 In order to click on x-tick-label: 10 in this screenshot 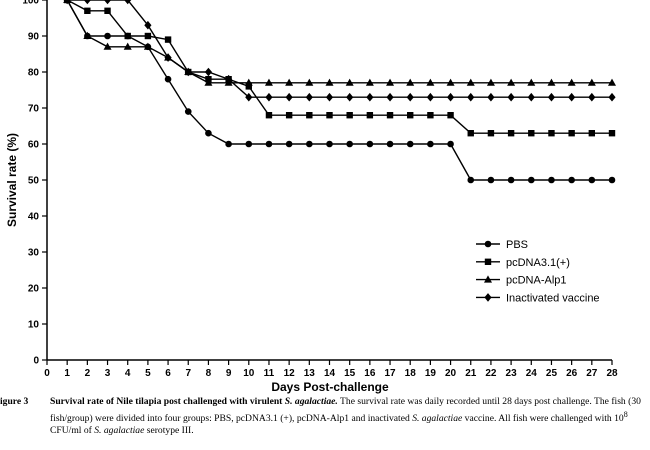, I will do `click(249, 373)`.